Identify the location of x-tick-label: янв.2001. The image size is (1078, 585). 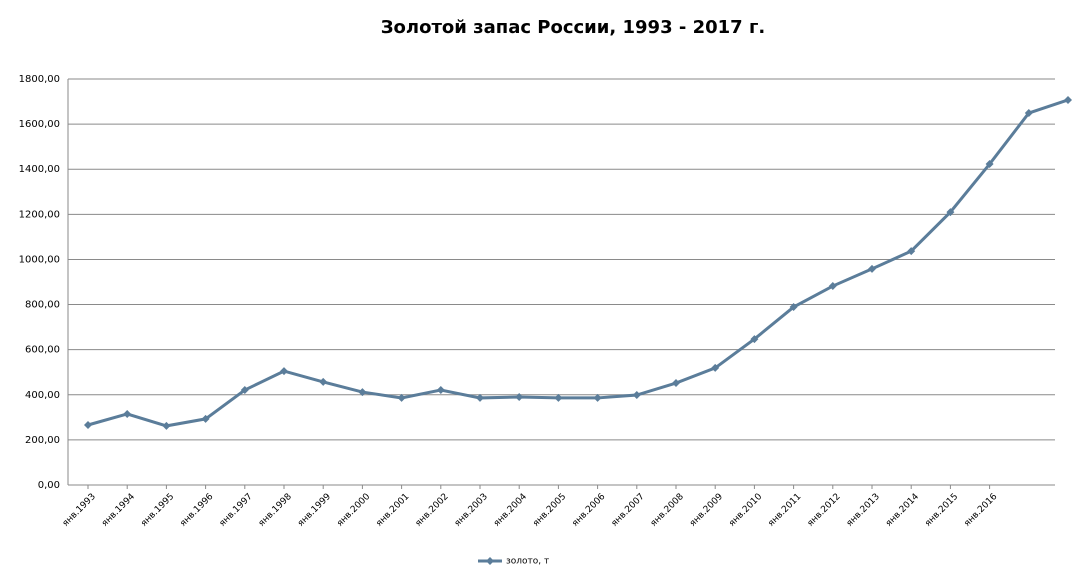
(392, 510).